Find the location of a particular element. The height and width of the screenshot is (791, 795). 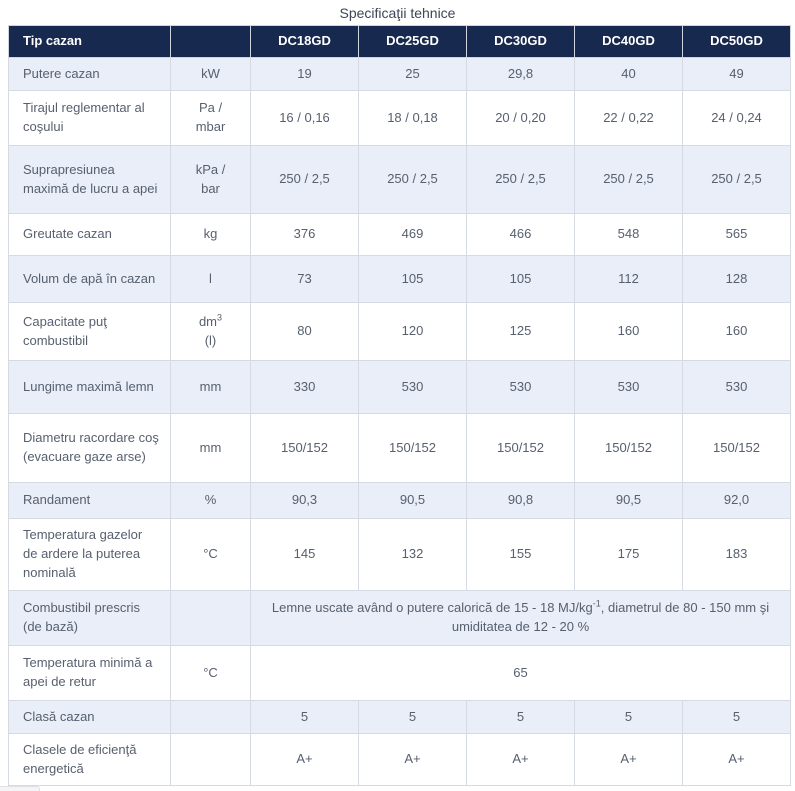

row-label: Clasă cazan is located at coordinates (89, 717).